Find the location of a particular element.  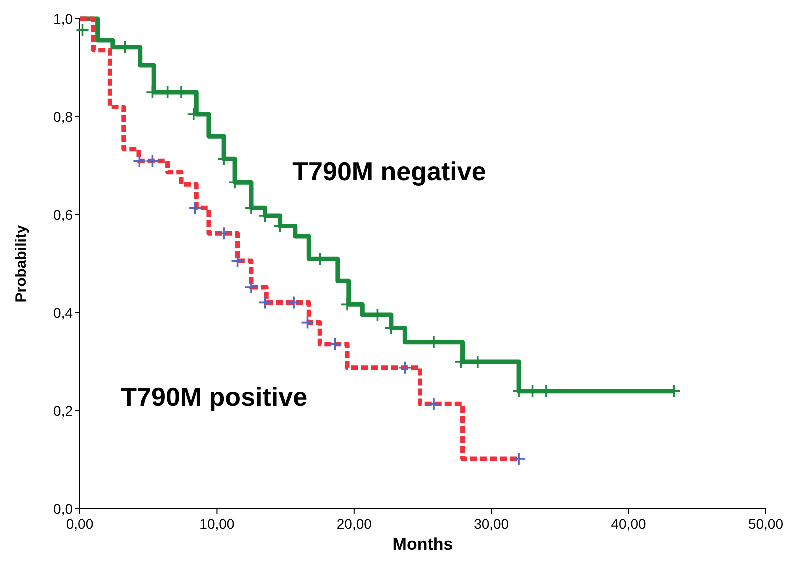

y-tick-label: 0,8 is located at coordinates (64, 116).